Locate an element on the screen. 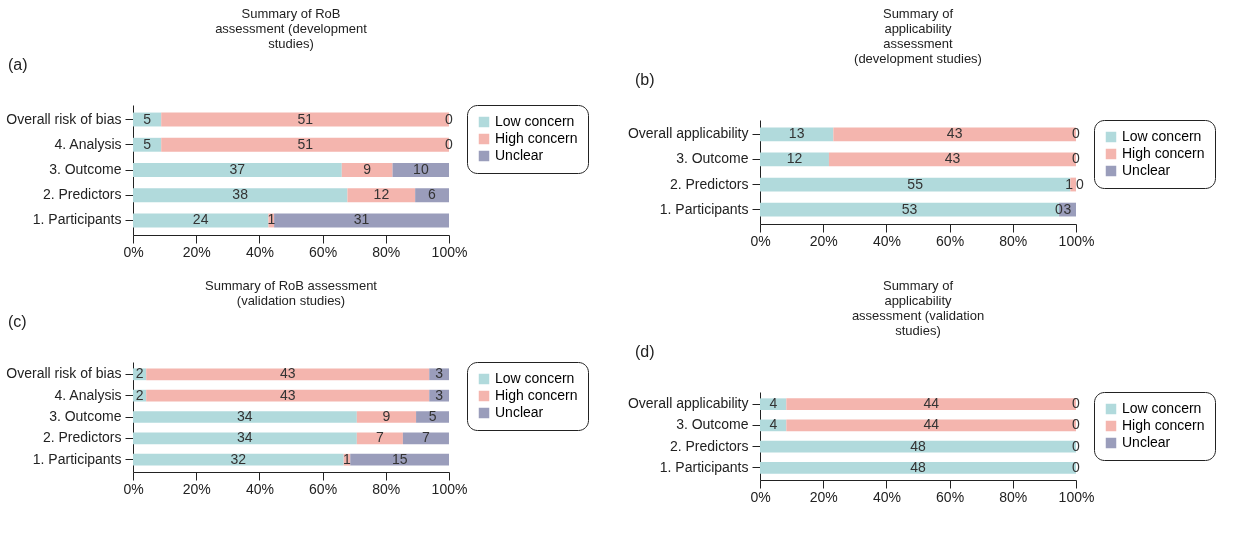 The width and height of the screenshot is (1244, 545). annotation: 37 is located at coordinates (237, 169).